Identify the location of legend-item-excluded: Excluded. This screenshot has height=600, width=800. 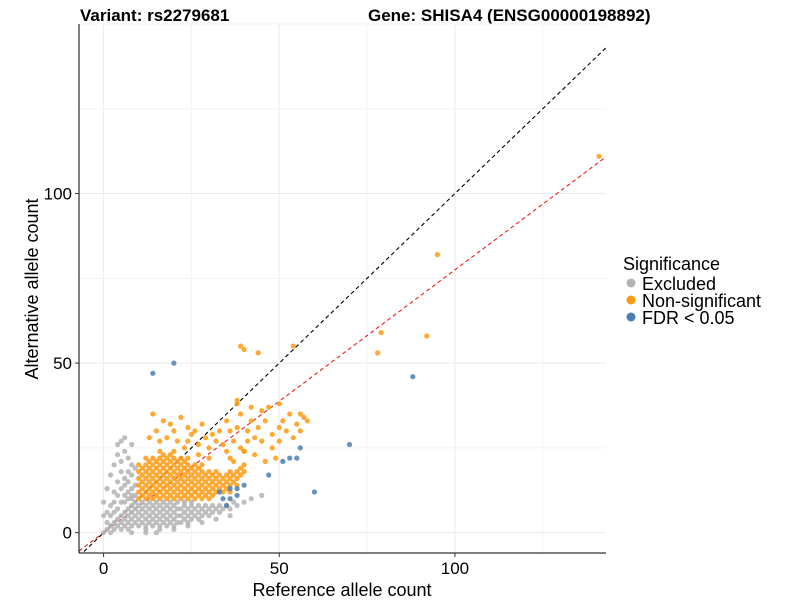
(671, 284).